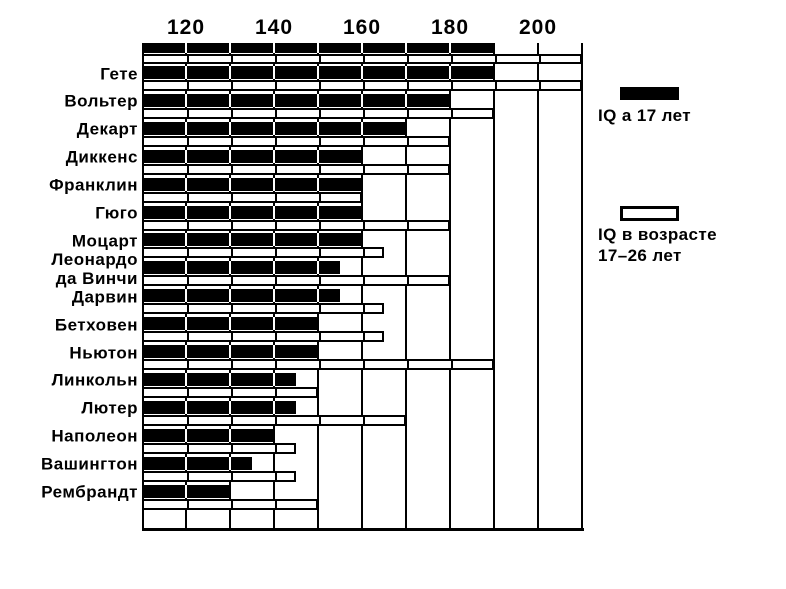 The image size is (786, 589). What do you see at coordinates (363, 529) in the screenshot?
I see `x-axis-line` at bounding box center [363, 529].